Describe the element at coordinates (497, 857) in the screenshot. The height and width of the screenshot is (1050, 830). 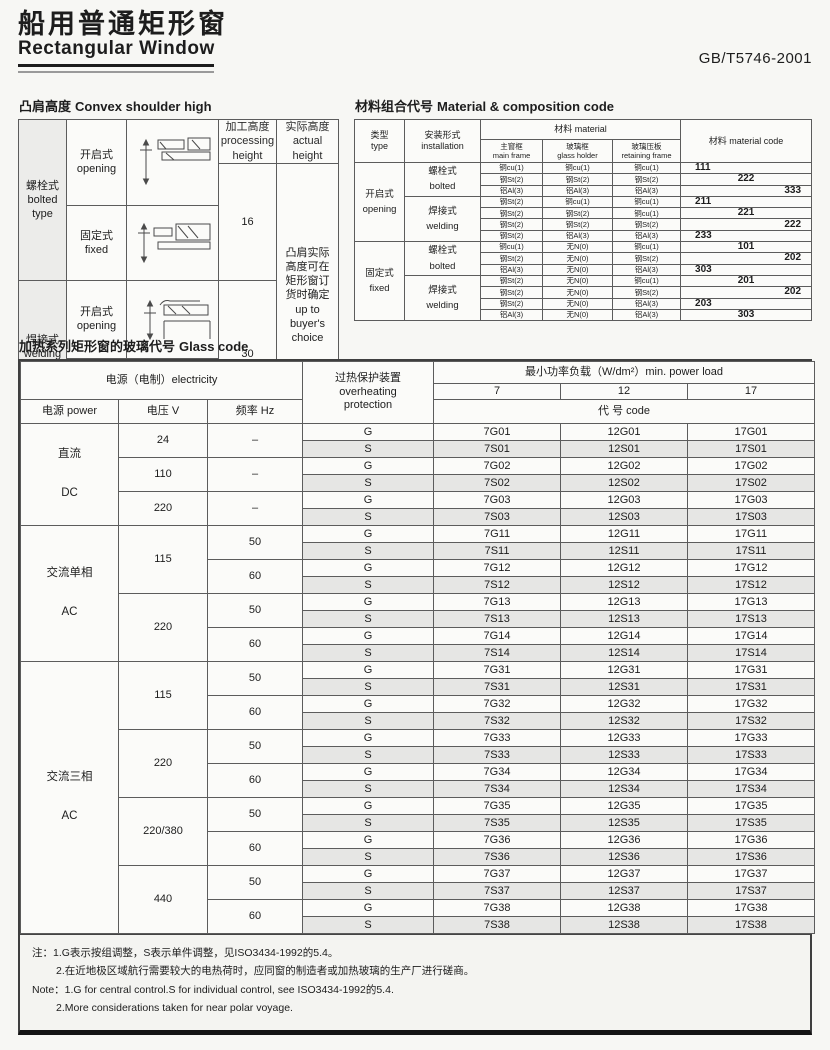
I see `glass-code-cell: 7S36` at that location.